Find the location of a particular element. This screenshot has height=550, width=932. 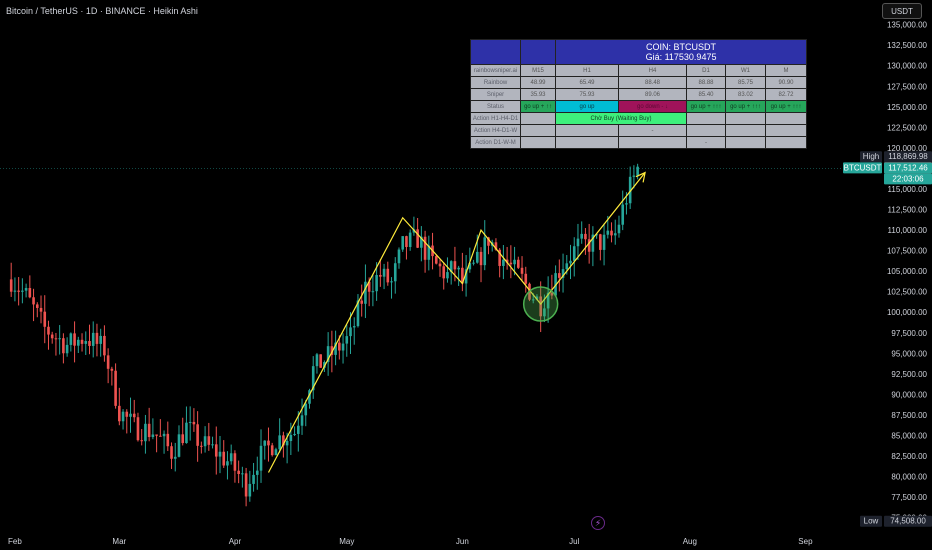

low-tag: Low is located at coordinates (871, 521).